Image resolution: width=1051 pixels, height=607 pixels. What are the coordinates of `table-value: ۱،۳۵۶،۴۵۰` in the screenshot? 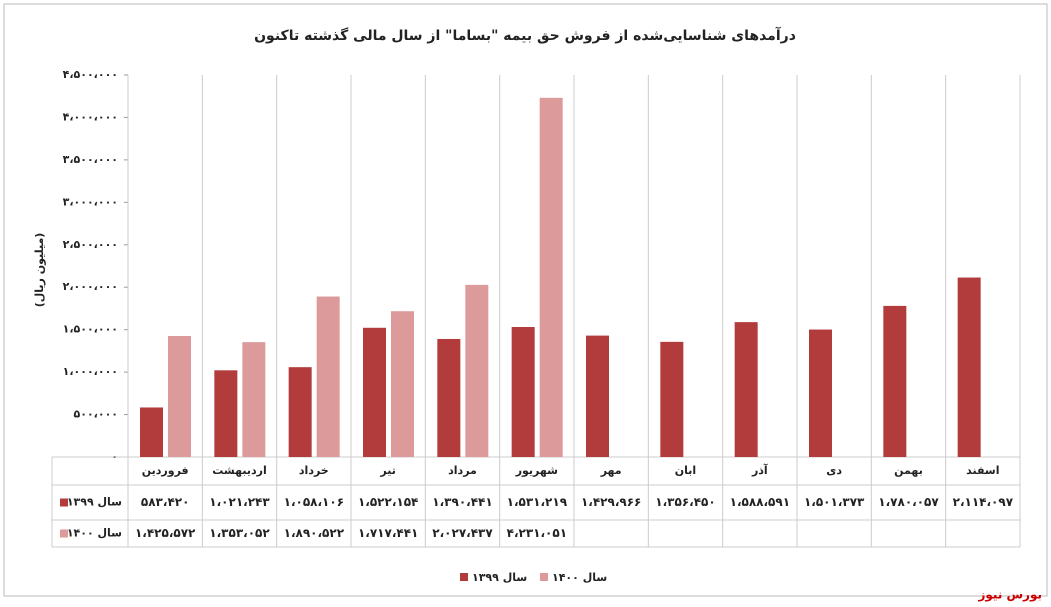 It's located at (685, 502).